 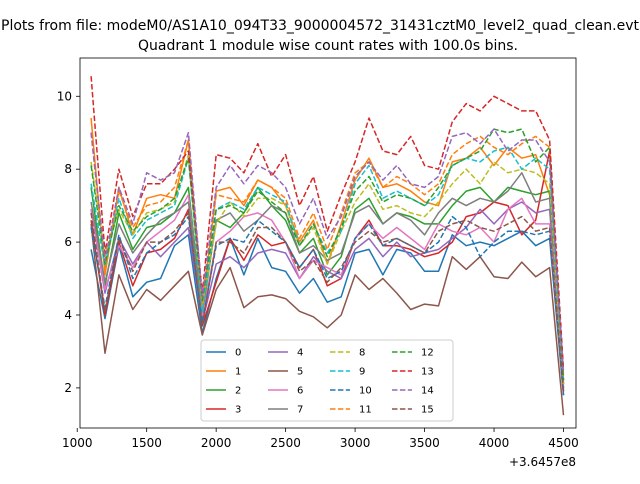 I want to click on y-tick-label: 10, so click(x=64, y=96).